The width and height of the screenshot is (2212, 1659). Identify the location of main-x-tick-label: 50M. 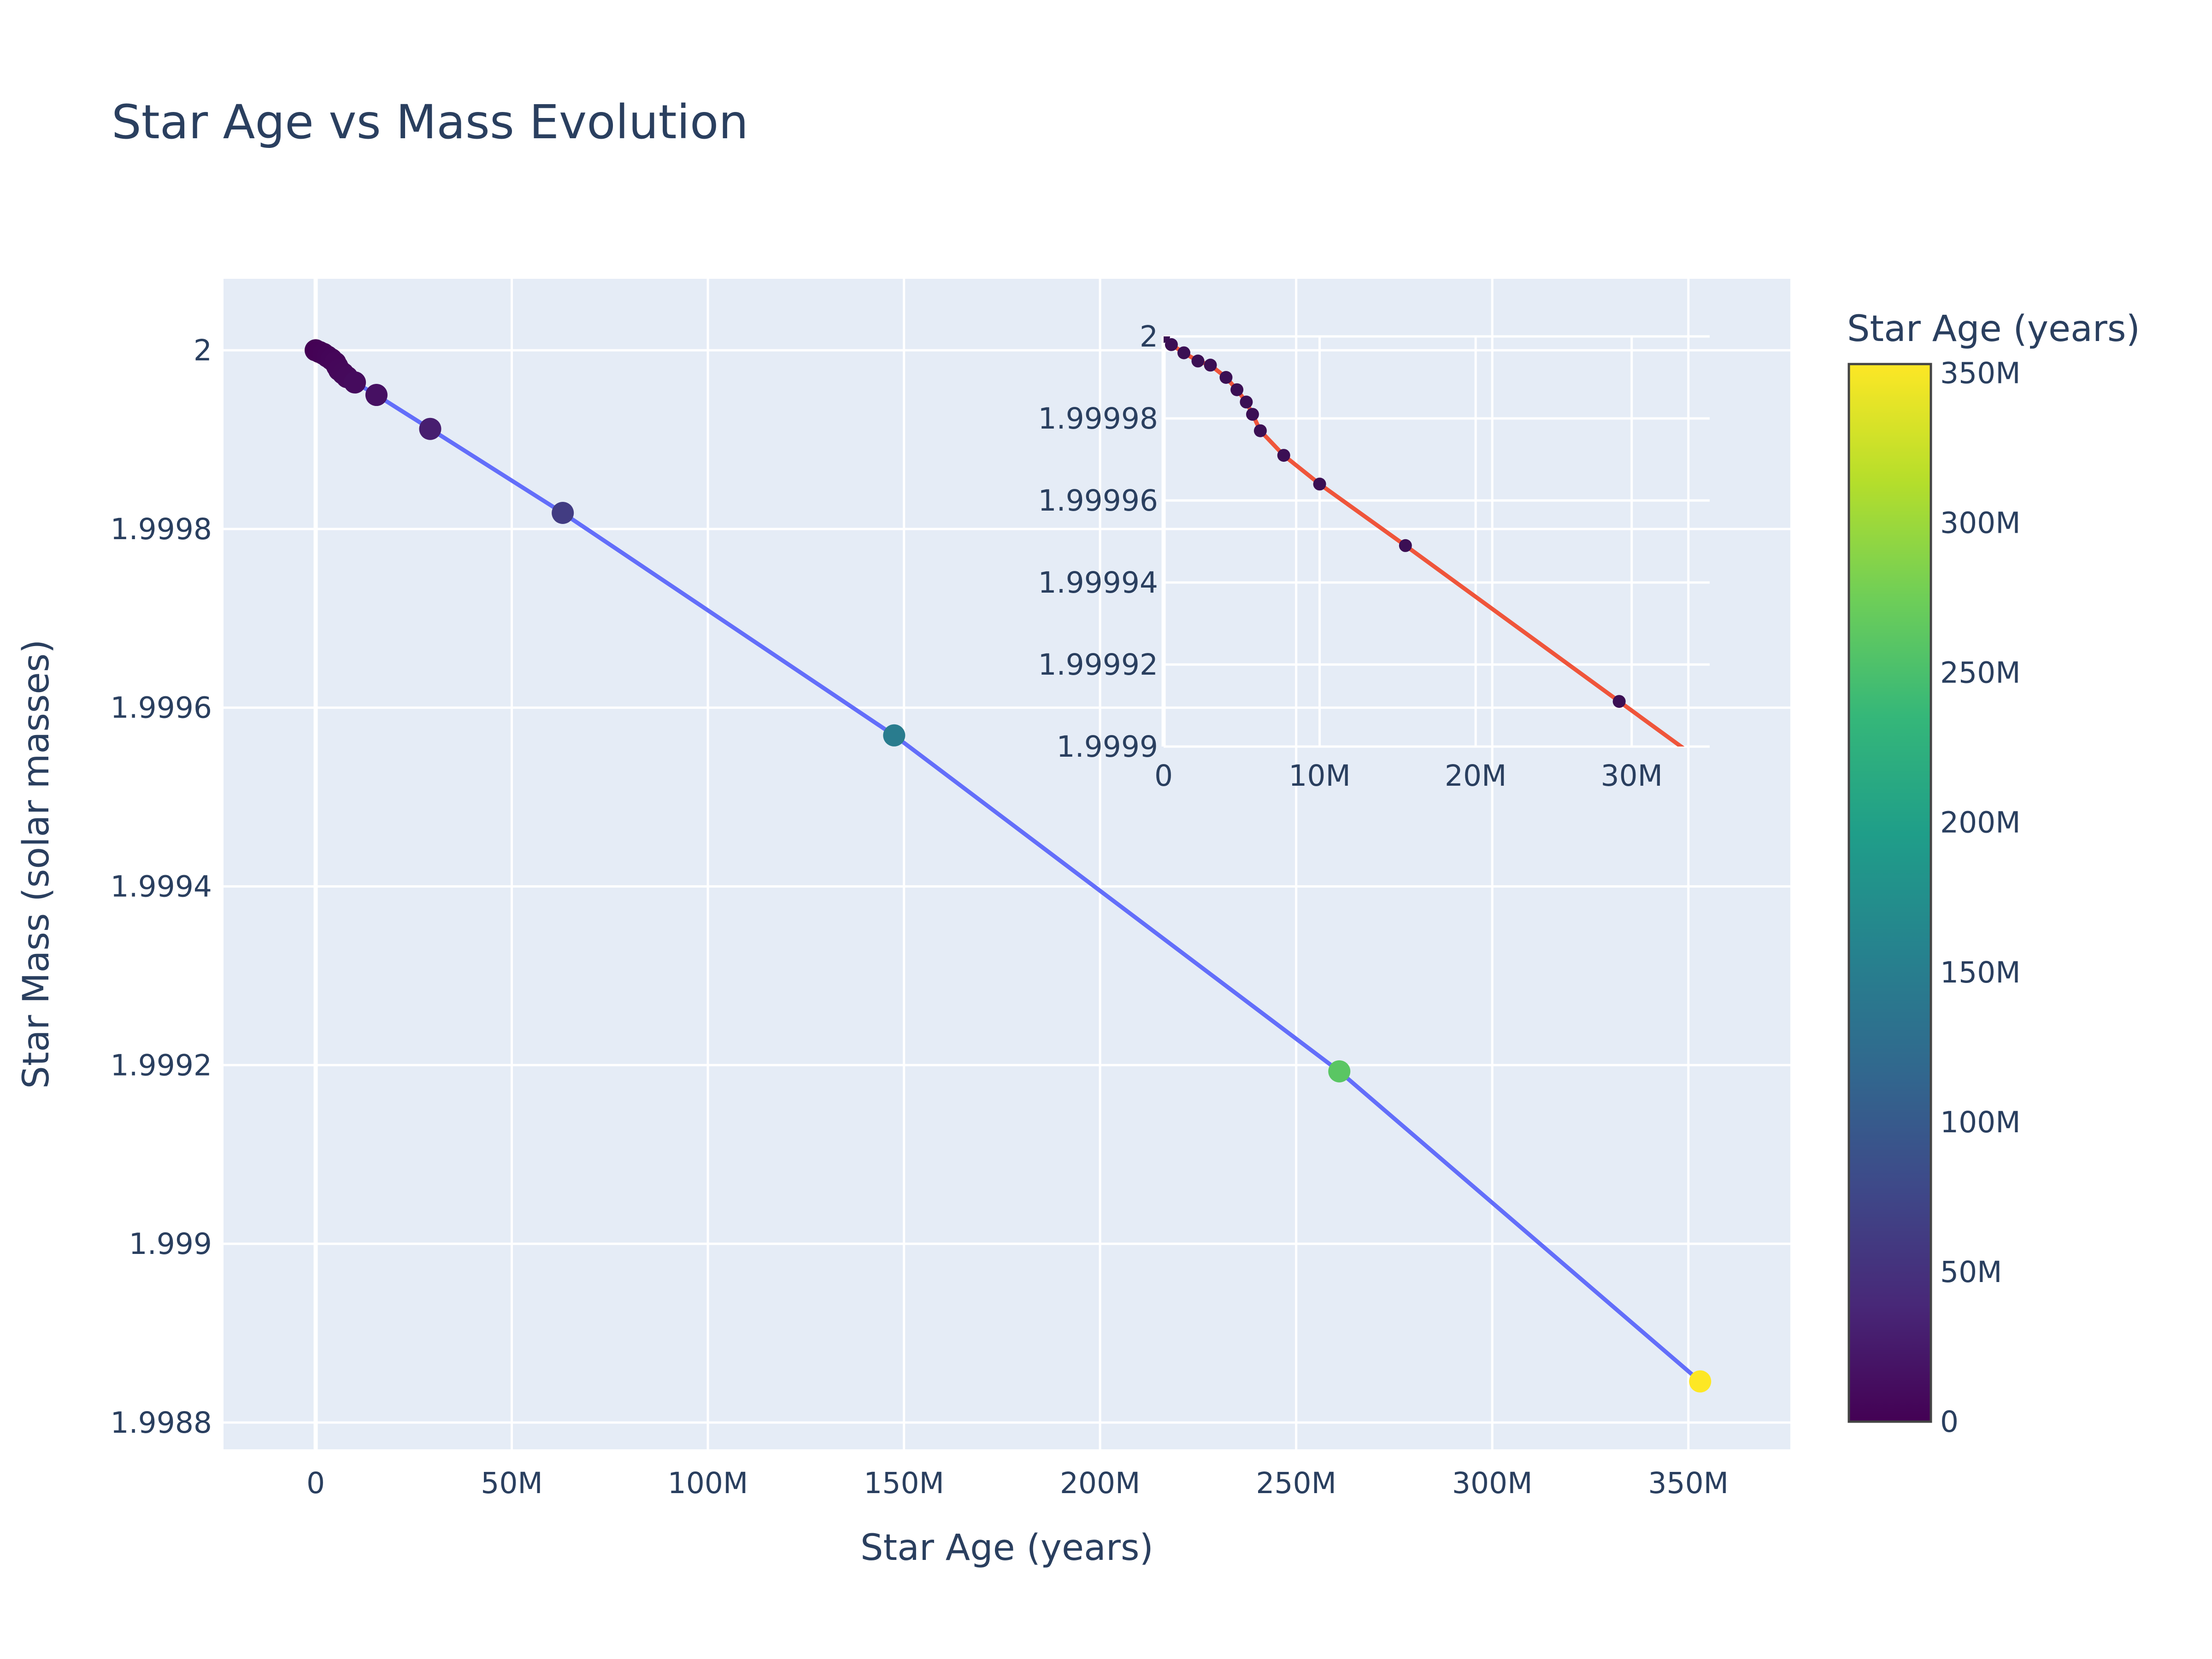
(512, 1483).